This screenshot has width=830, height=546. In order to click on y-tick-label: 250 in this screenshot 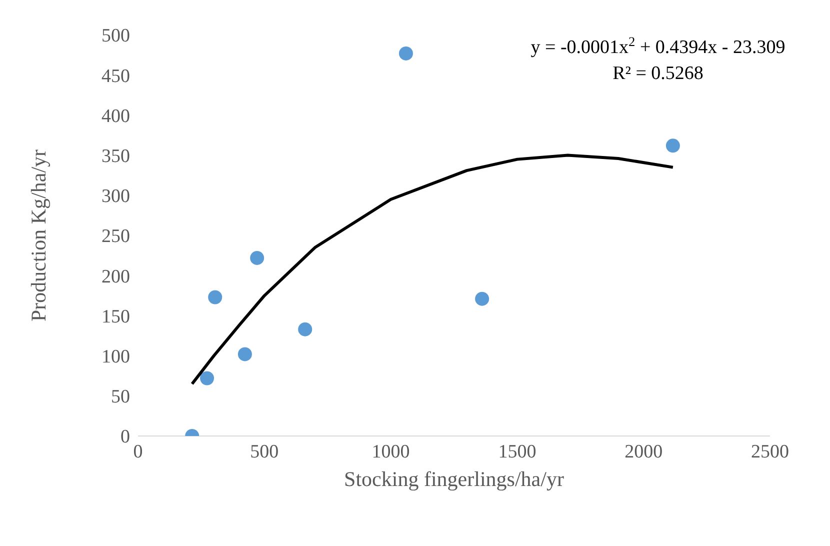, I will do `click(116, 237)`.